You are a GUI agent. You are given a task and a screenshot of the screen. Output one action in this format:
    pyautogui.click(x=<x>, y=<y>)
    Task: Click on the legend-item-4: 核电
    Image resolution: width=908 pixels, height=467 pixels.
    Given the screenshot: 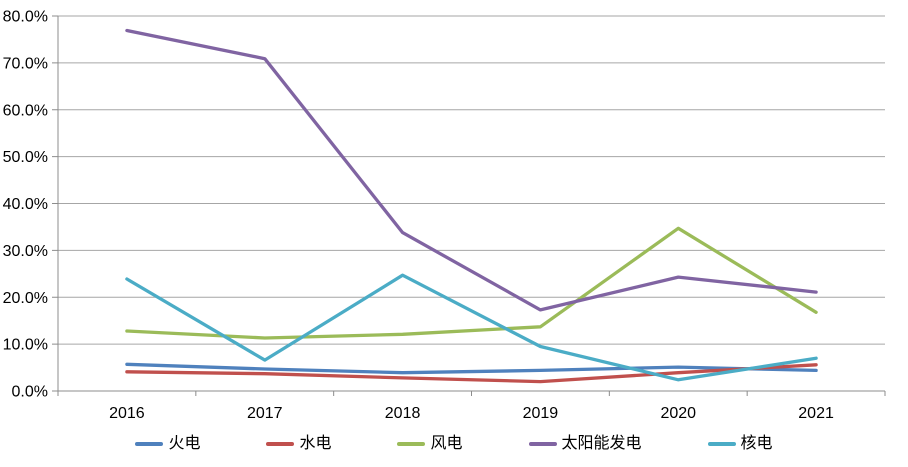 What is the action you would take?
    pyautogui.click(x=740, y=443)
    